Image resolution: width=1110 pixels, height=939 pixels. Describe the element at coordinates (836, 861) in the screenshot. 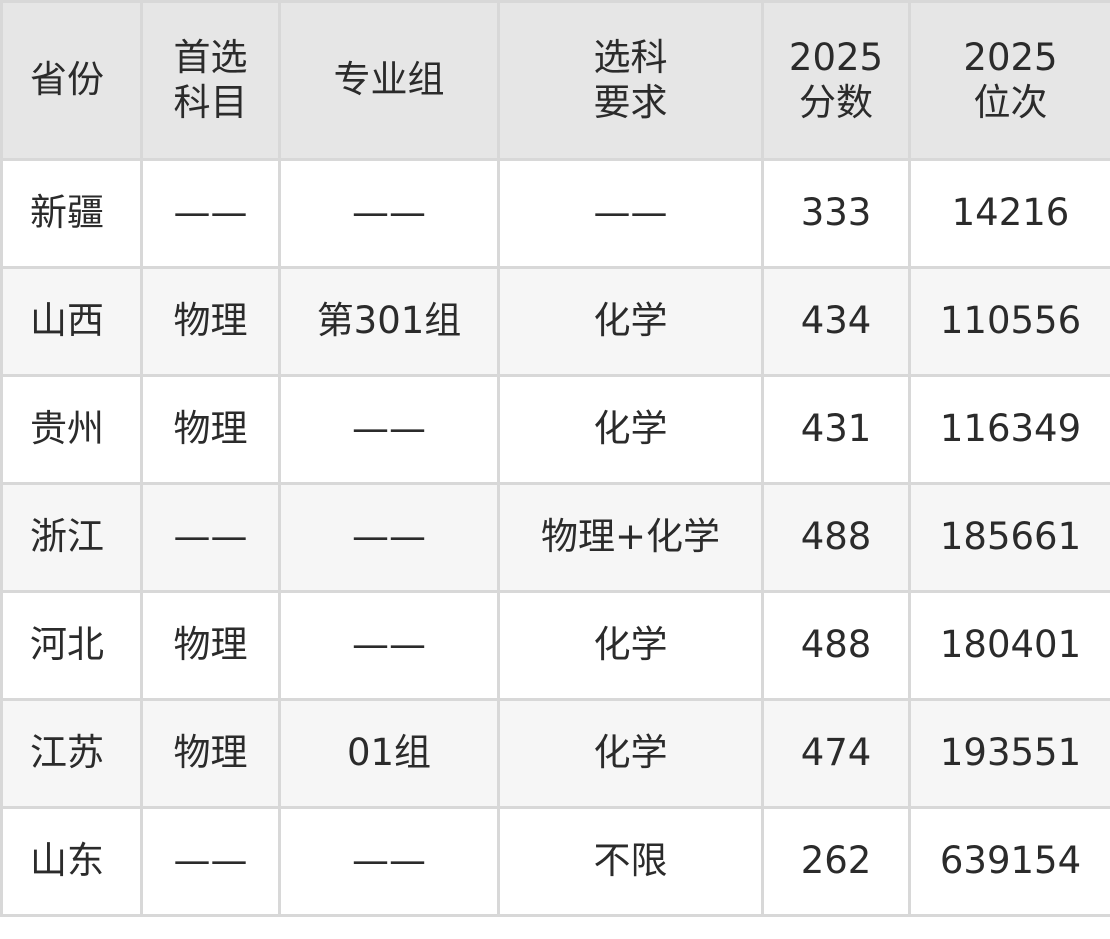

I see `cell-score-2025: 262` at that location.